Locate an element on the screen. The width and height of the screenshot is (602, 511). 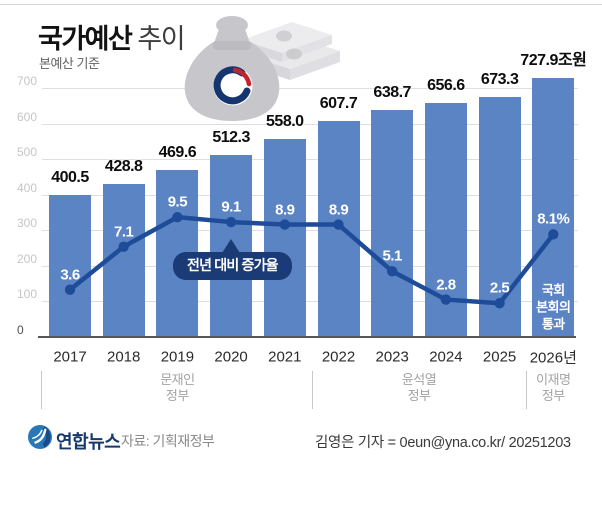
y-axis-tick-label: 300 is located at coordinates (27, 223).